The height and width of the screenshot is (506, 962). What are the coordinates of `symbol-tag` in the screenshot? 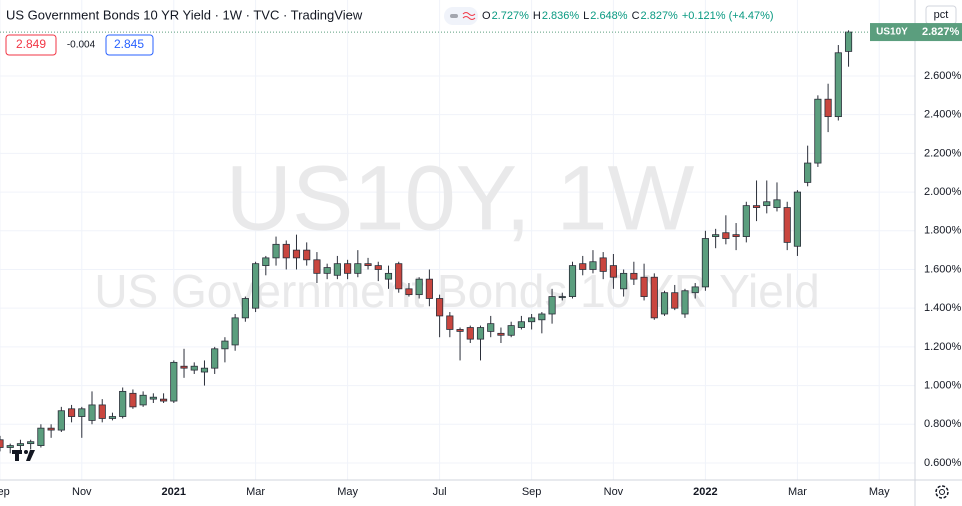 It's located at (892, 32).